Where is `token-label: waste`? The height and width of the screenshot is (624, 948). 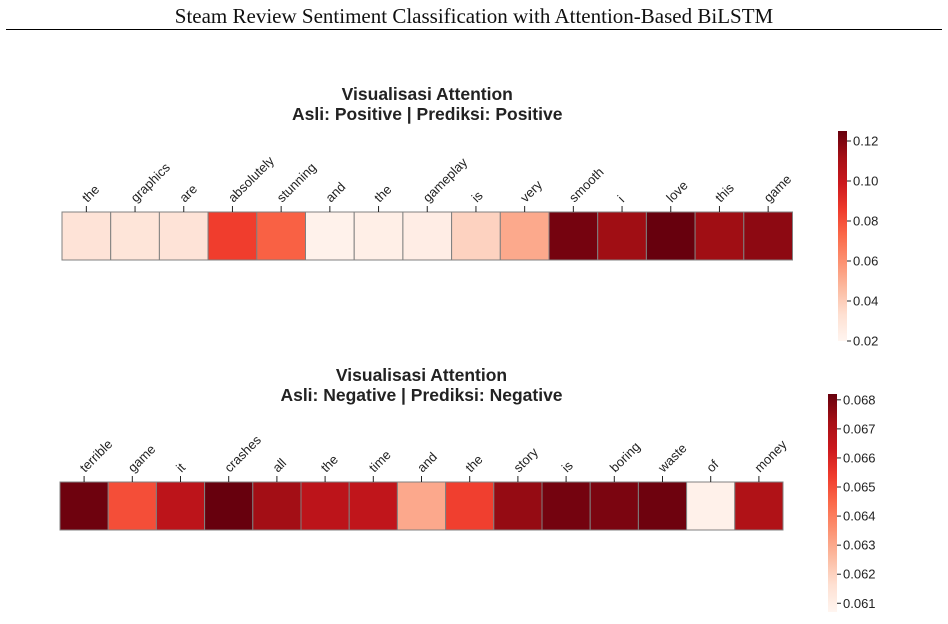 token-label: waste is located at coordinates (671, 457).